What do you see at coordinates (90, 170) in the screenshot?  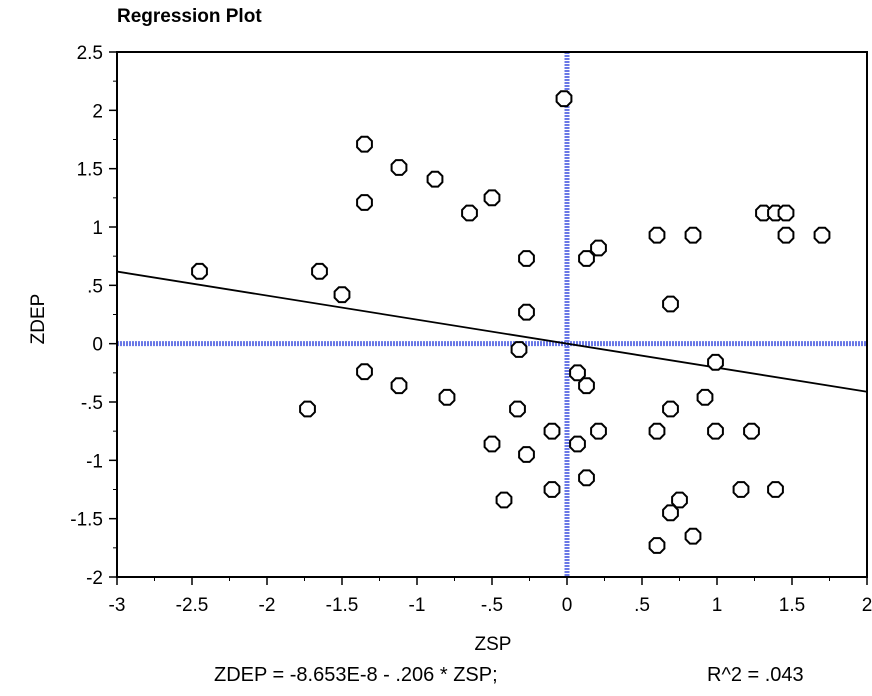 I see `y-tick-label: 1.5` at bounding box center [90, 170].